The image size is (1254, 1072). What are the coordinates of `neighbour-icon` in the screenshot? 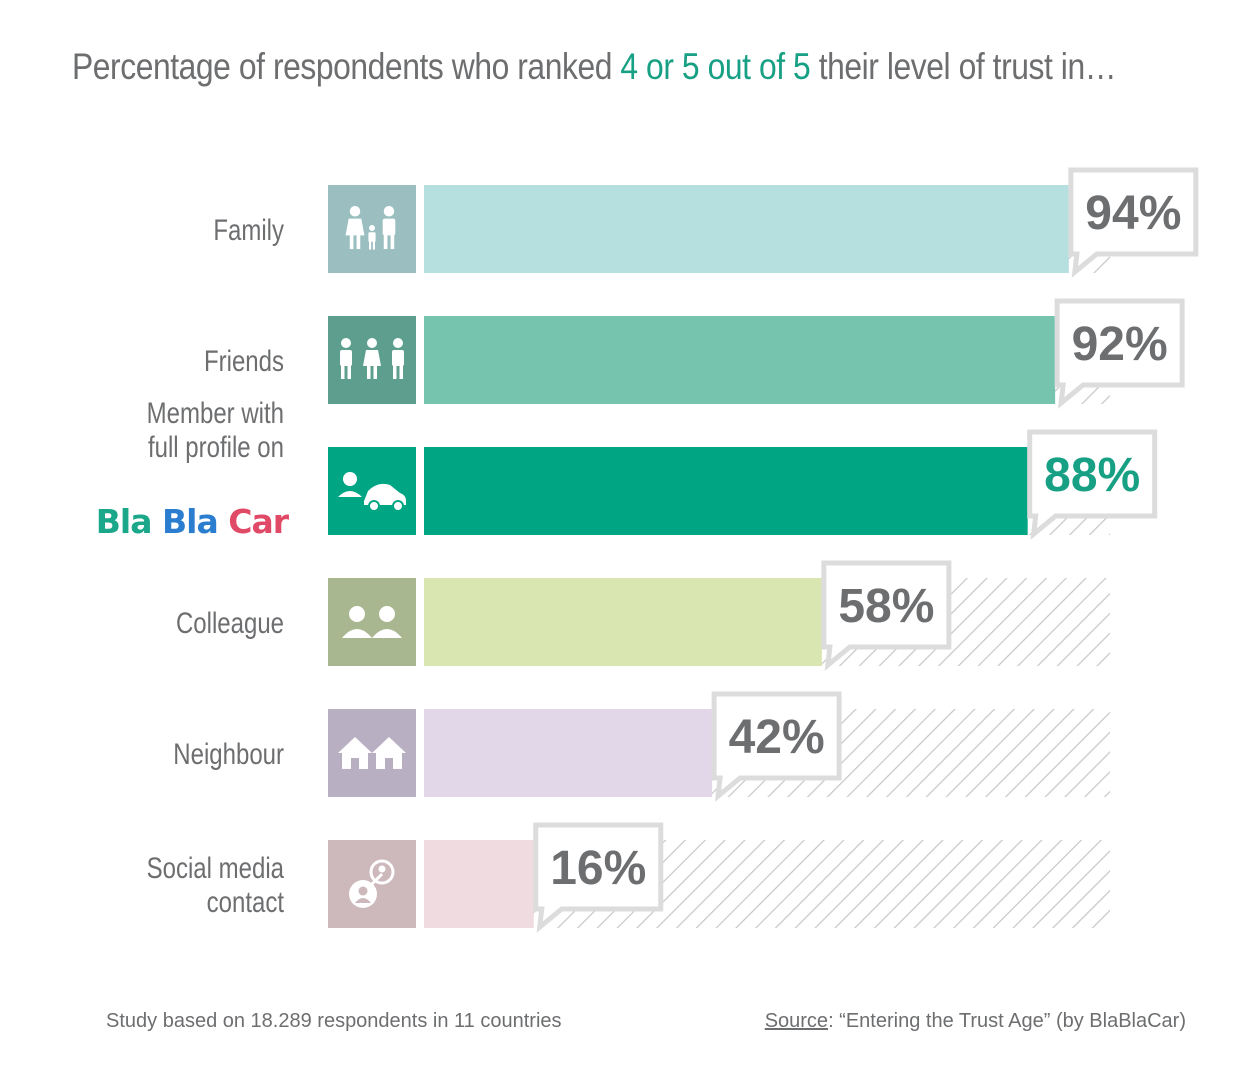 It's located at (372, 753).